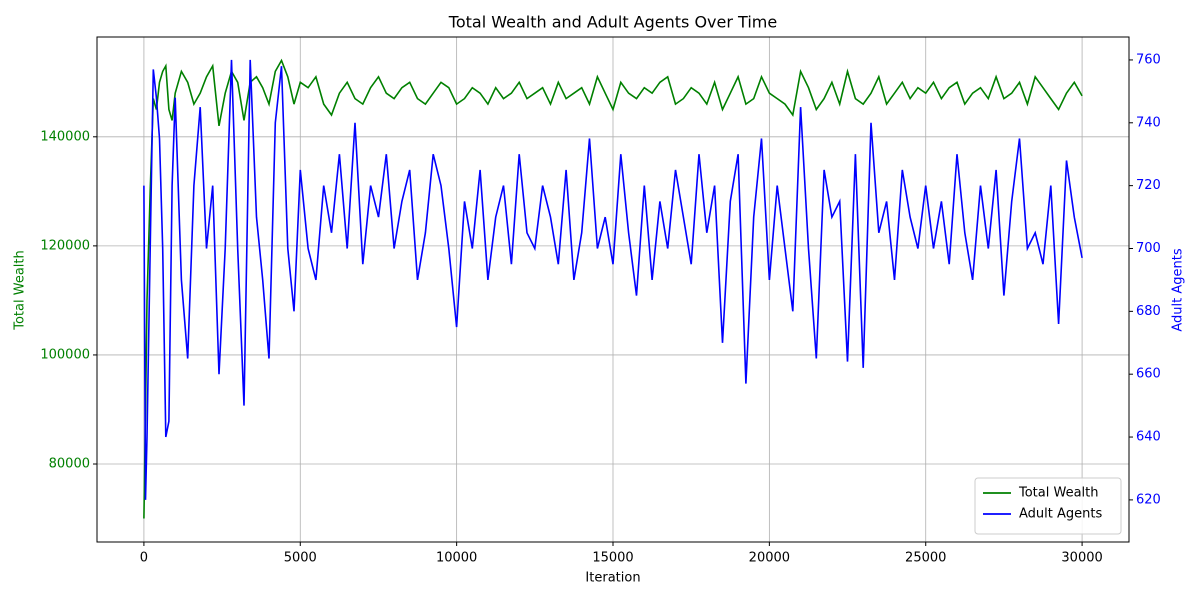 Image resolution: width=1200 pixels, height=604 pixels. Describe the element at coordinates (1048, 506) in the screenshot. I see `legend-box` at that location.